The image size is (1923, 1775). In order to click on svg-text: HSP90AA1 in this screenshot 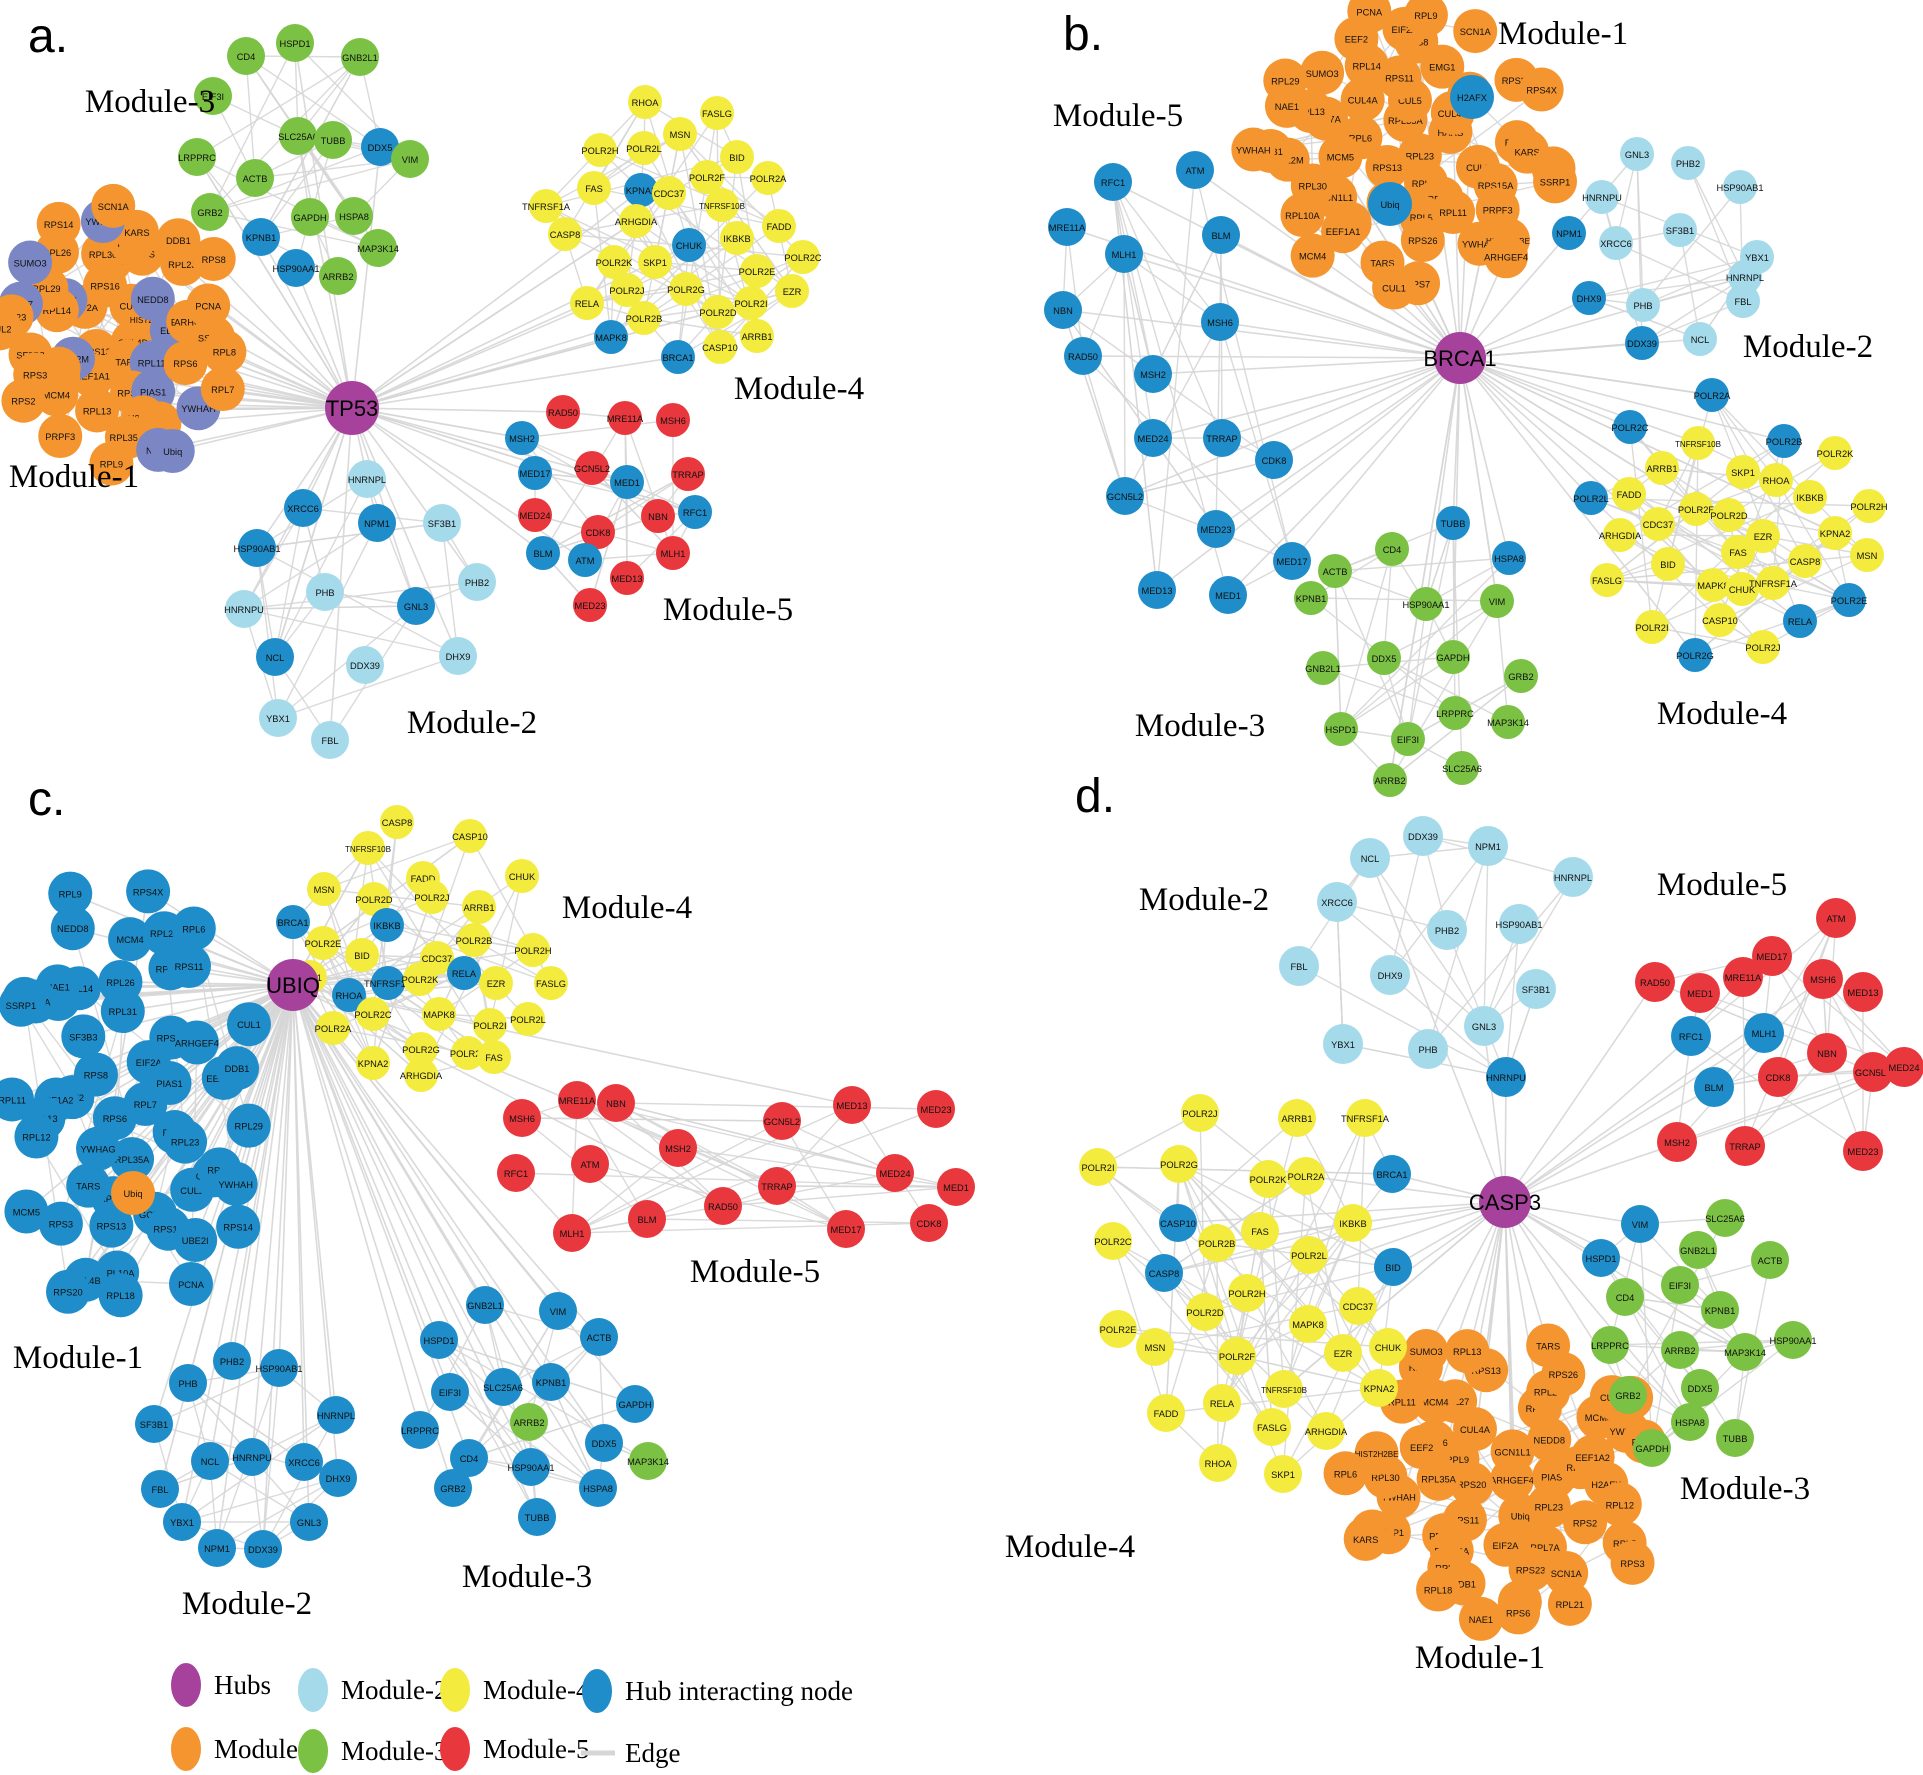, I will do `click(295, 269)`.